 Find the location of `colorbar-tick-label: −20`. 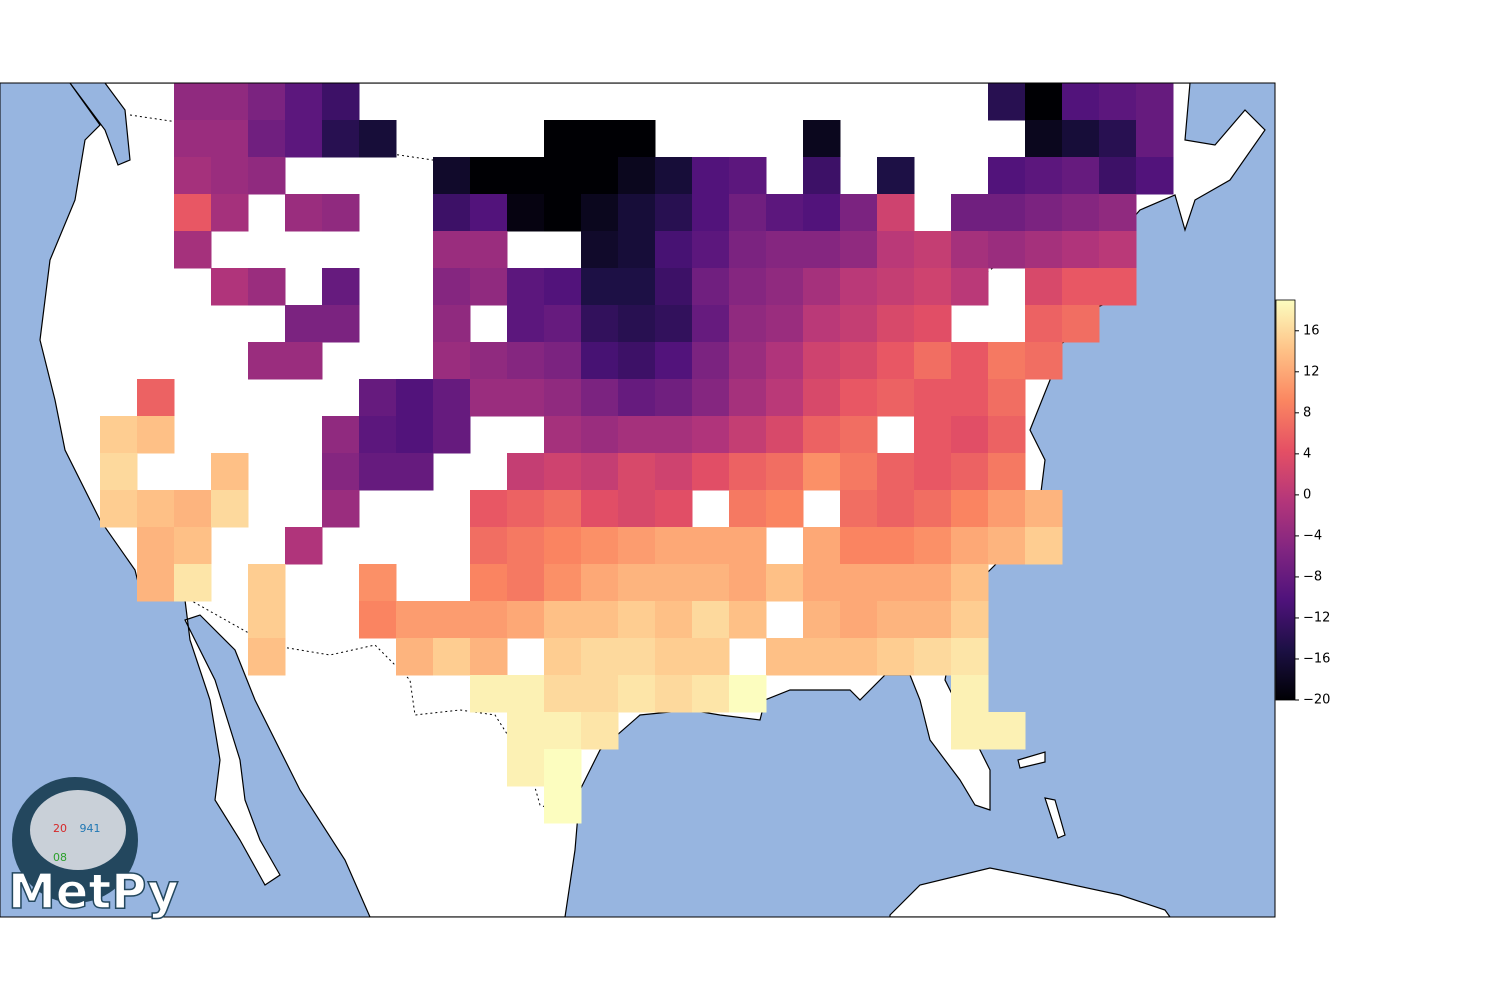

colorbar-tick-label: −20 is located at coordinates (1316, 700).